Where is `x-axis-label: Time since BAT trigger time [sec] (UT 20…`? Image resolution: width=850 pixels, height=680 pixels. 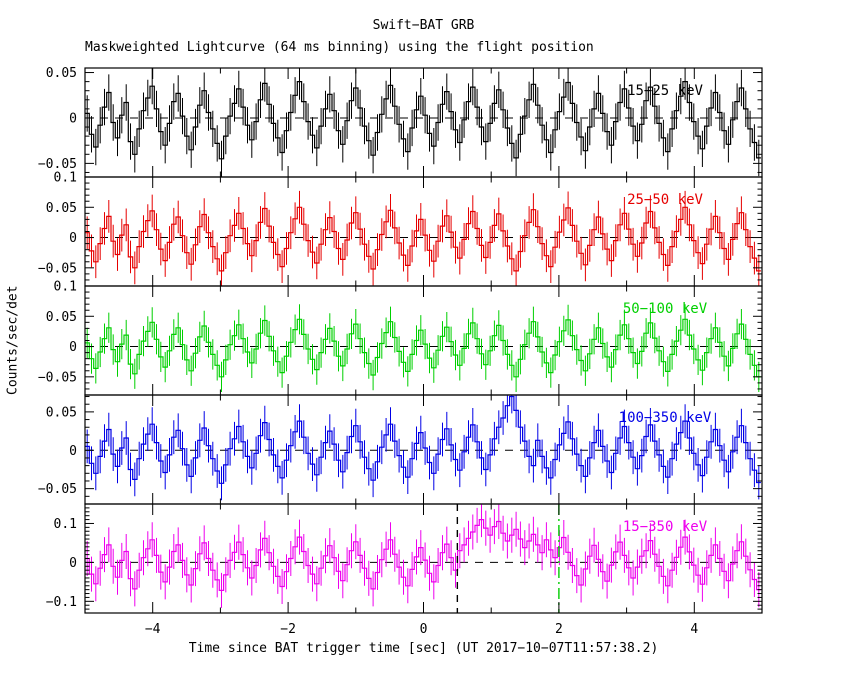
x-axis-label: Time since BAT trigger time [sec] (UT 20… is located at coordinates (423, 648).